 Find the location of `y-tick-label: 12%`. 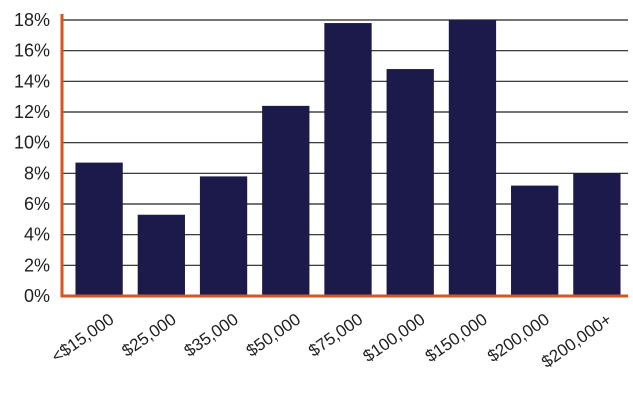

y-tick-label: 12% is located at coordinates (32, 112).